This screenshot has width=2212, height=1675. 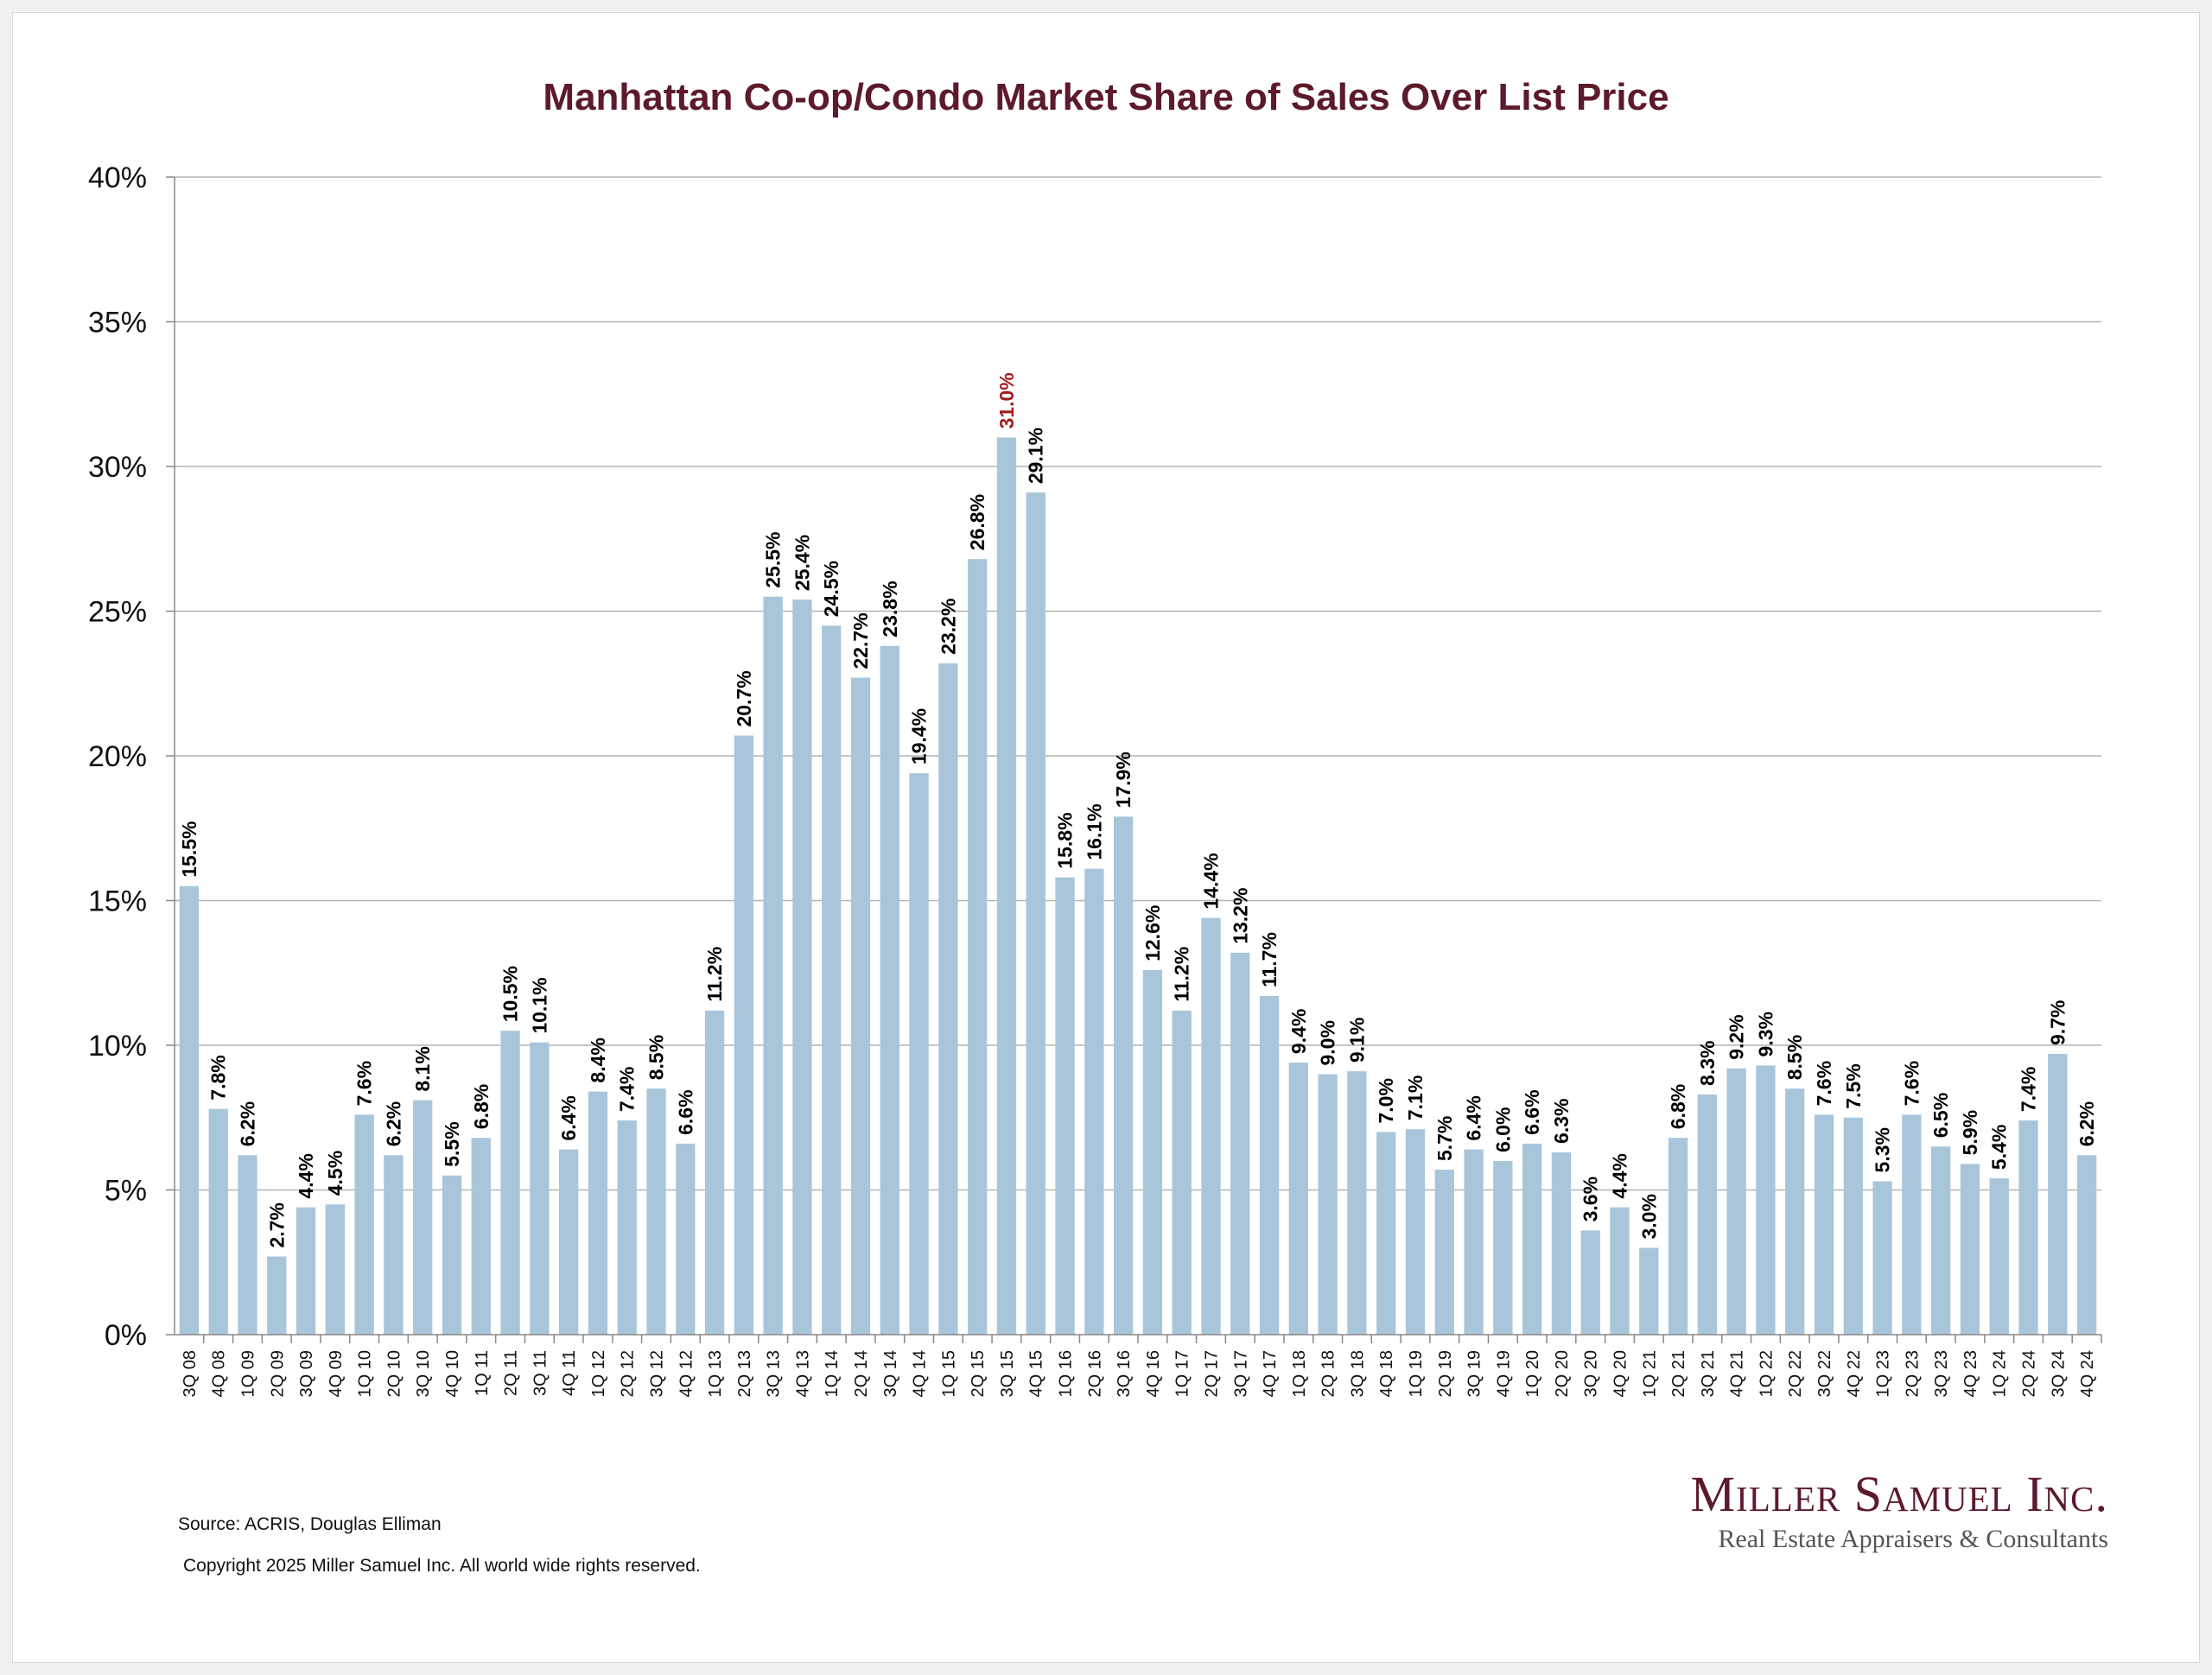 What do you see at coordinates (773, 560) in the screenshot?
I see `data-label: 25.5%` at bounding box center [773, 560].